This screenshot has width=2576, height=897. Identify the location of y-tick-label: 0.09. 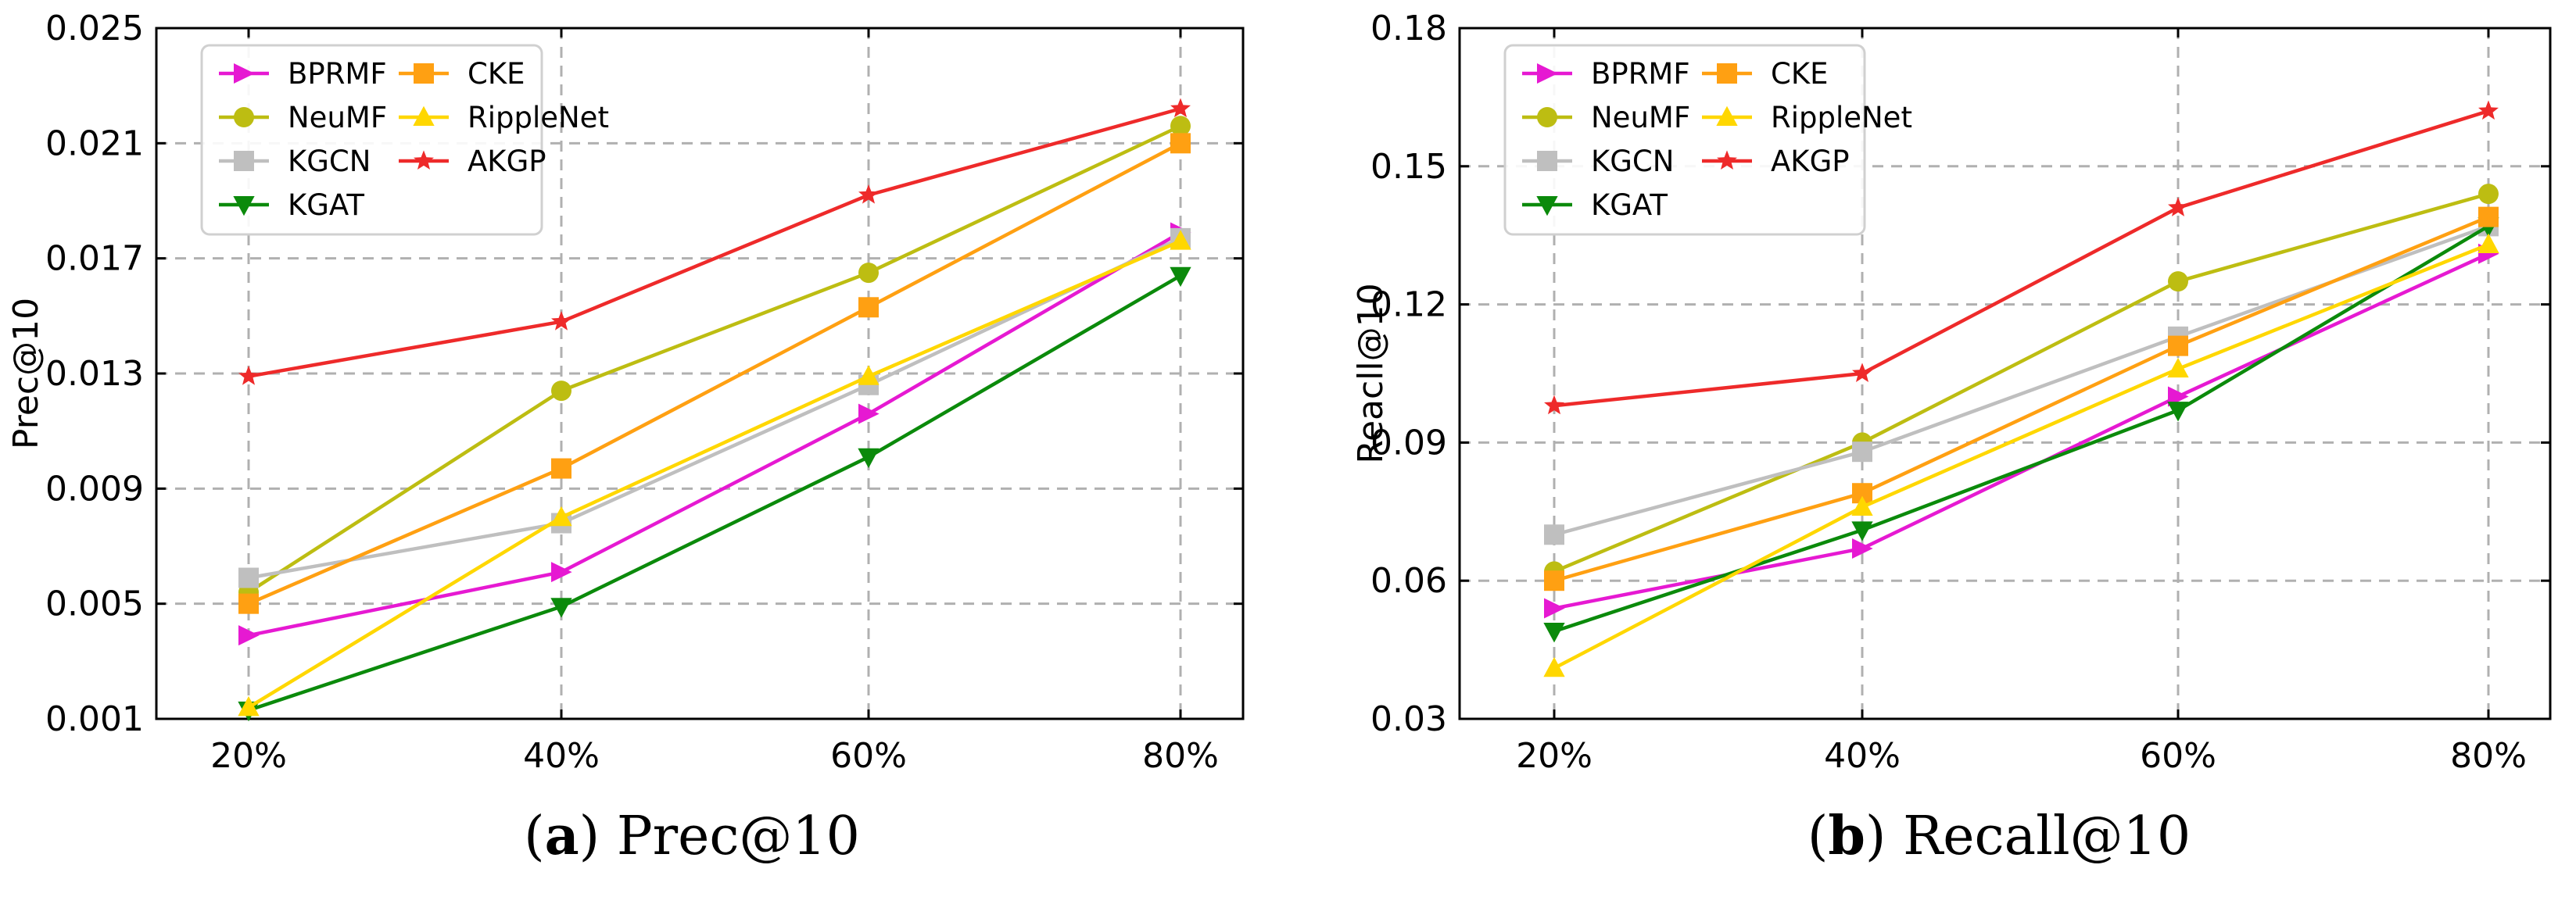
(1408, 443).